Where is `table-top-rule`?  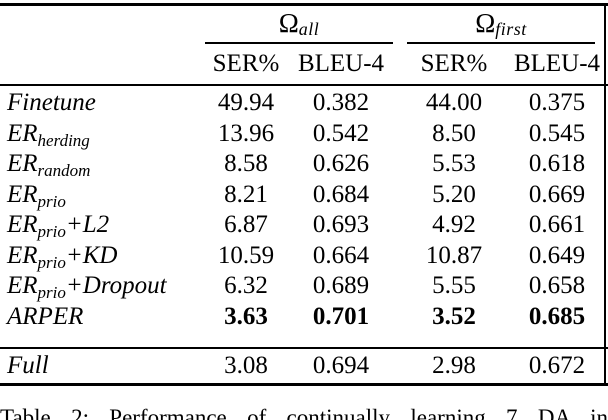
table-top-rule is located at coordinates (304, 4).